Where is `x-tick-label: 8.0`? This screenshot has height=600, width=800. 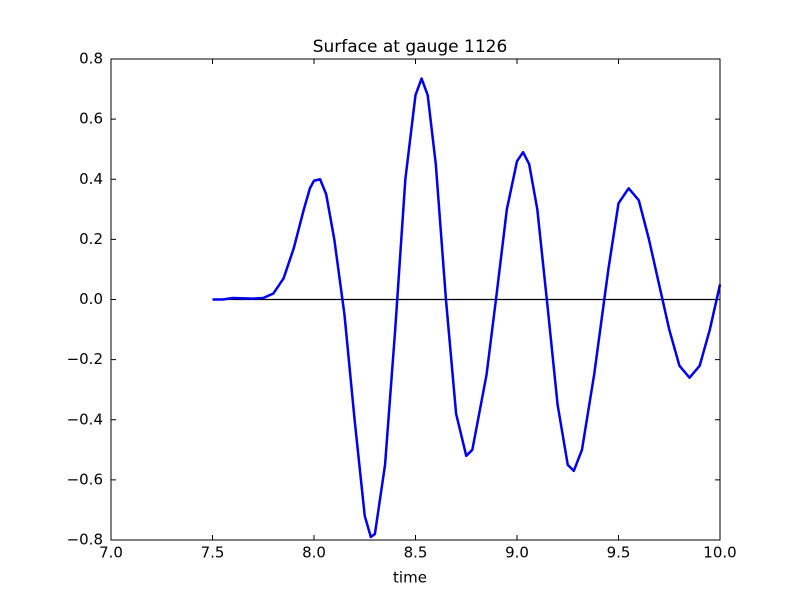 x-tick-label: 8.0 is located at coordinates (314, 553).